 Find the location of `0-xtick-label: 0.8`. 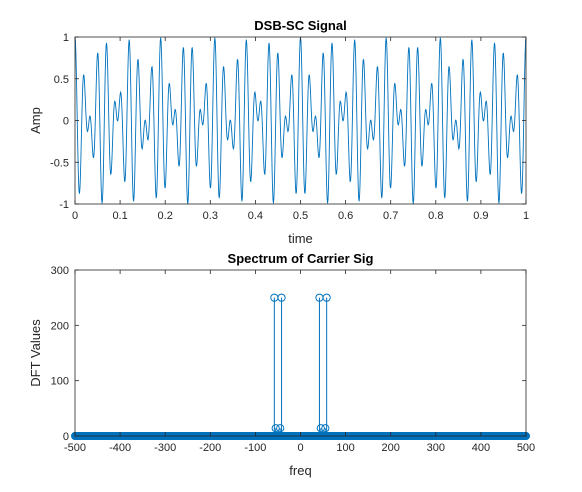

0-xtick-label: 0.8 is located at coordinates (435, 216).